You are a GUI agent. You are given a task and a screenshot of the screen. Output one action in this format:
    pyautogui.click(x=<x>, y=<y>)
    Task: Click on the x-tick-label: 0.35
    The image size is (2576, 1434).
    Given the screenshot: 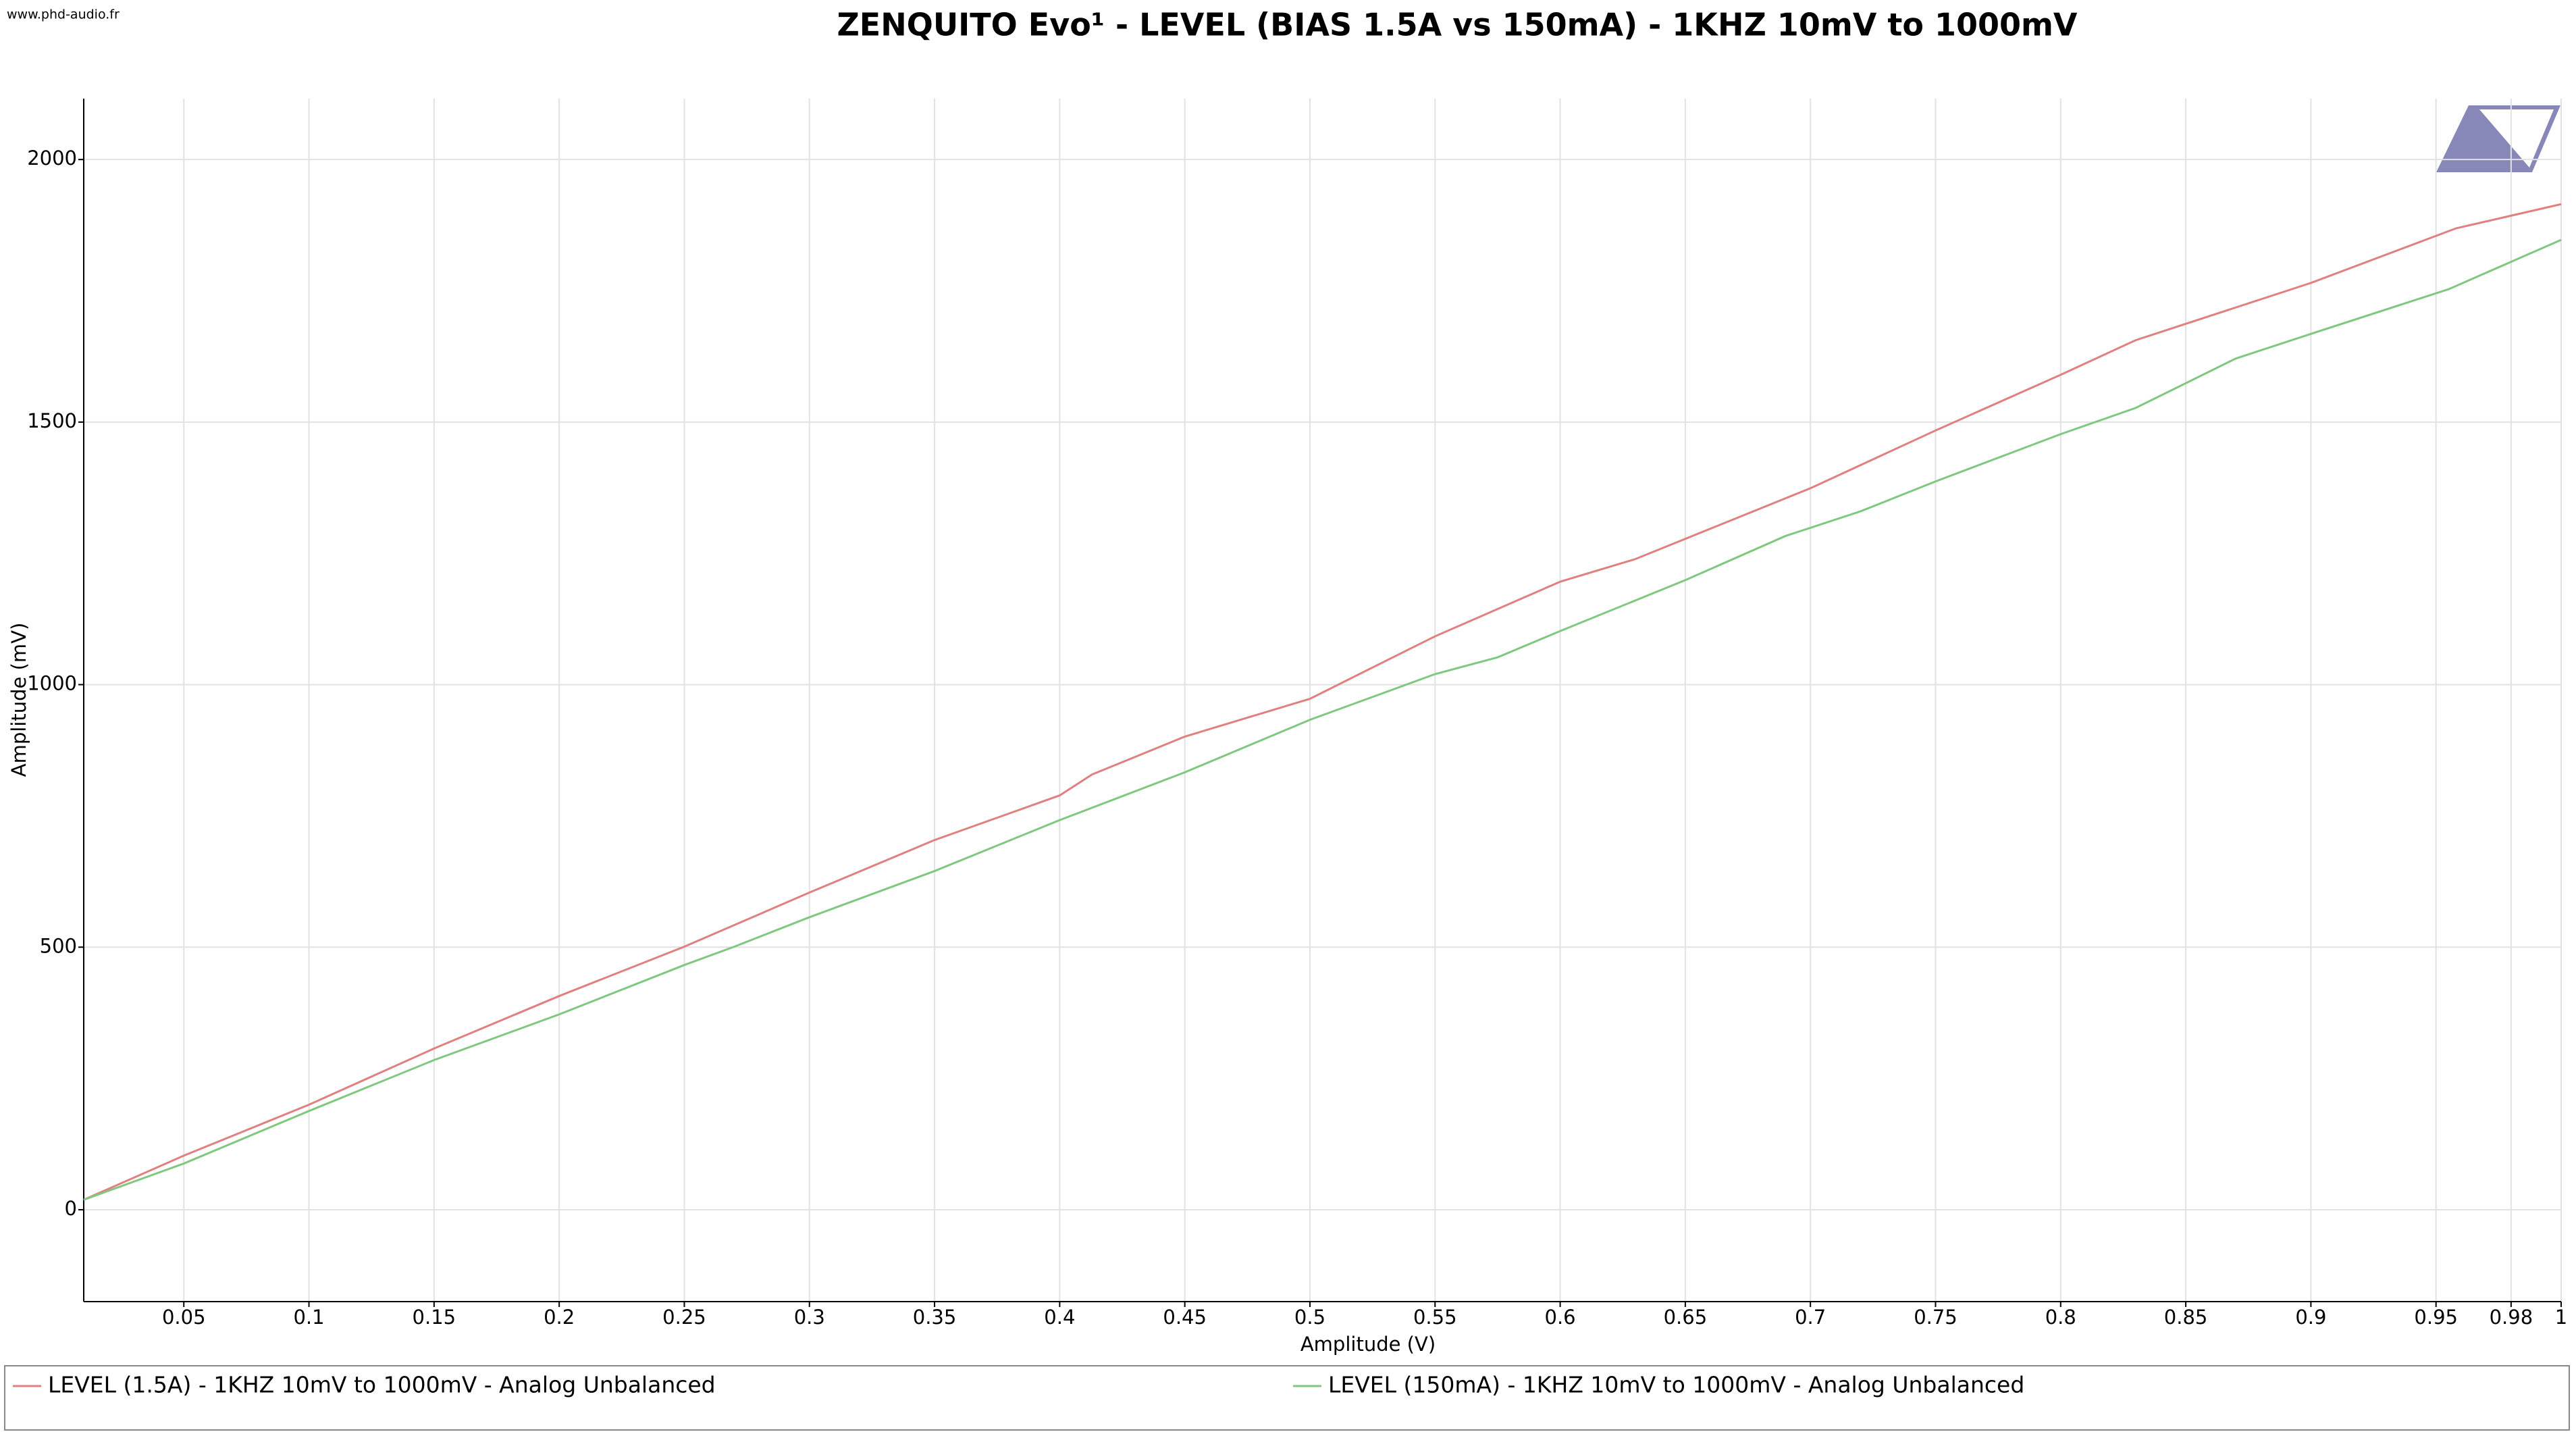 What is the action you would take?
    pyautogui.click(x=935, y=1317)
    